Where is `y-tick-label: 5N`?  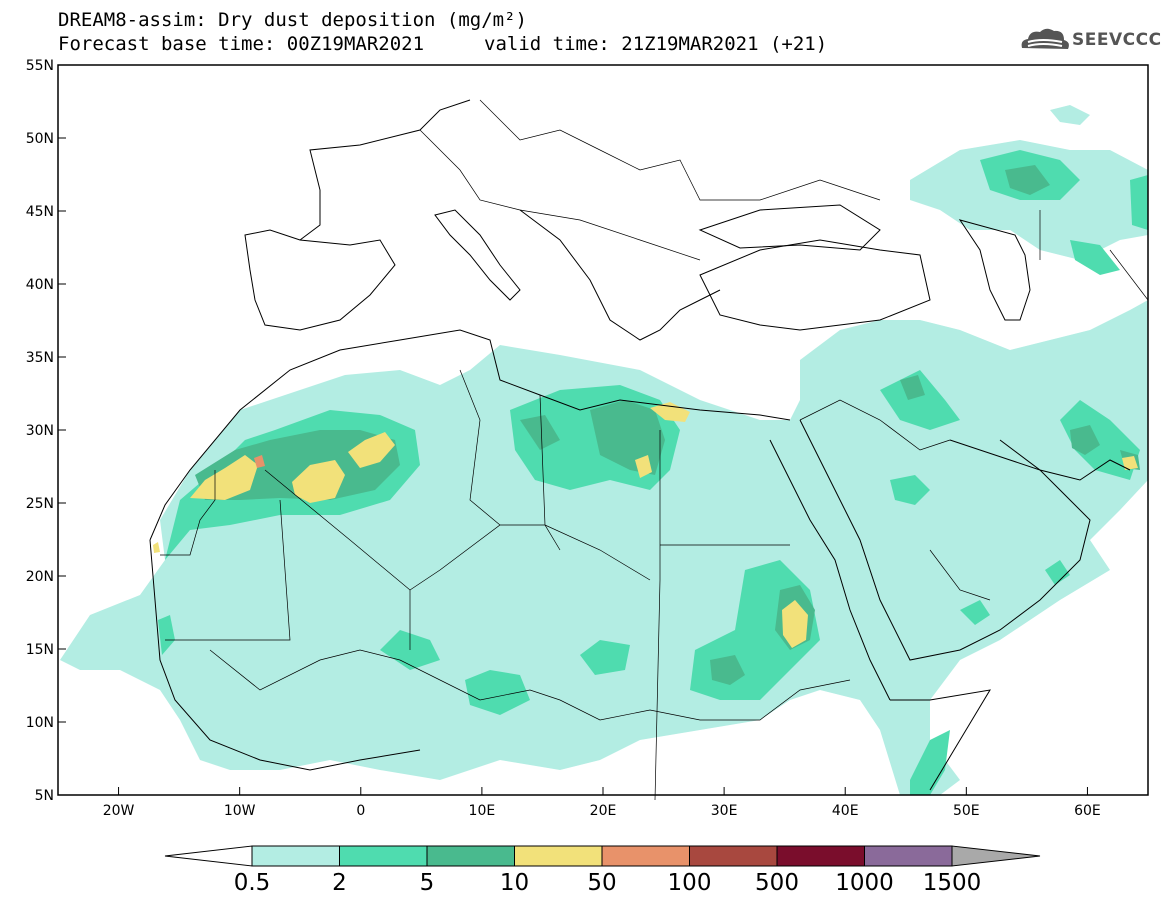
y-tick-label: 5N is located at coordinates (44, 796).